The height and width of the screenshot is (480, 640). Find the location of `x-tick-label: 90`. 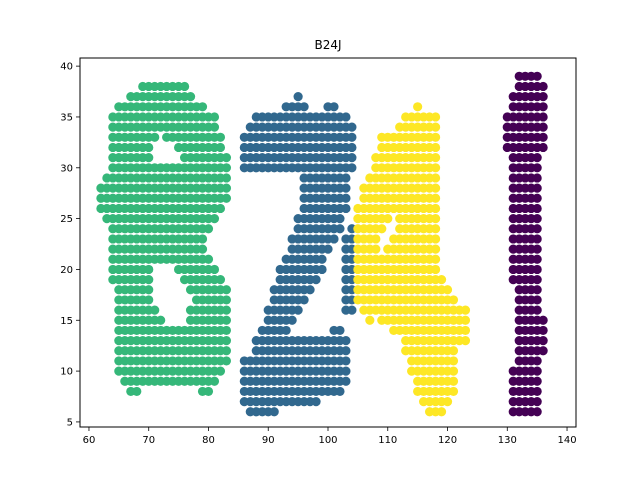

x-tick-label: 90 is located at coordinates (268, 440).